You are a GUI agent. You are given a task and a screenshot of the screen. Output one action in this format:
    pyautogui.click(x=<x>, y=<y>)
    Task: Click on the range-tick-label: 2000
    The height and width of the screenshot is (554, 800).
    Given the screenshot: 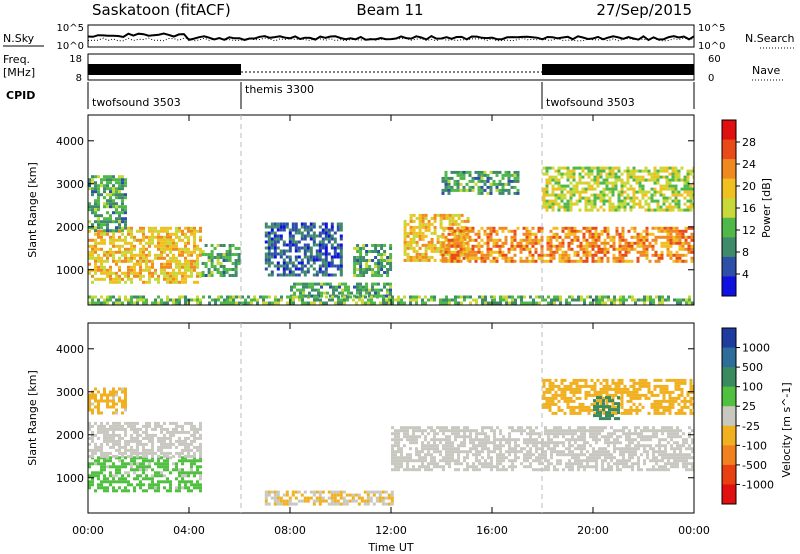 What is the action you would take?
    pyautogui.click(x=70, y=227)
    